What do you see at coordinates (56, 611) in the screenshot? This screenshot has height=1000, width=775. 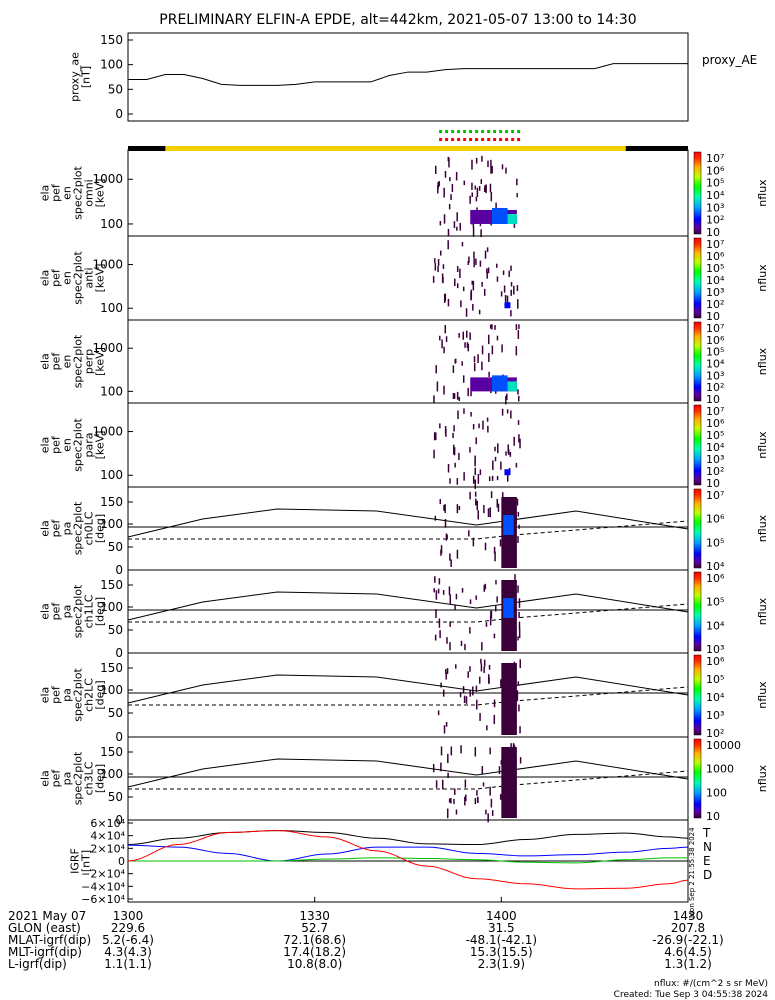 I see `ylabel-pa_ch1-1: pef` at bounding box center [56, 611].